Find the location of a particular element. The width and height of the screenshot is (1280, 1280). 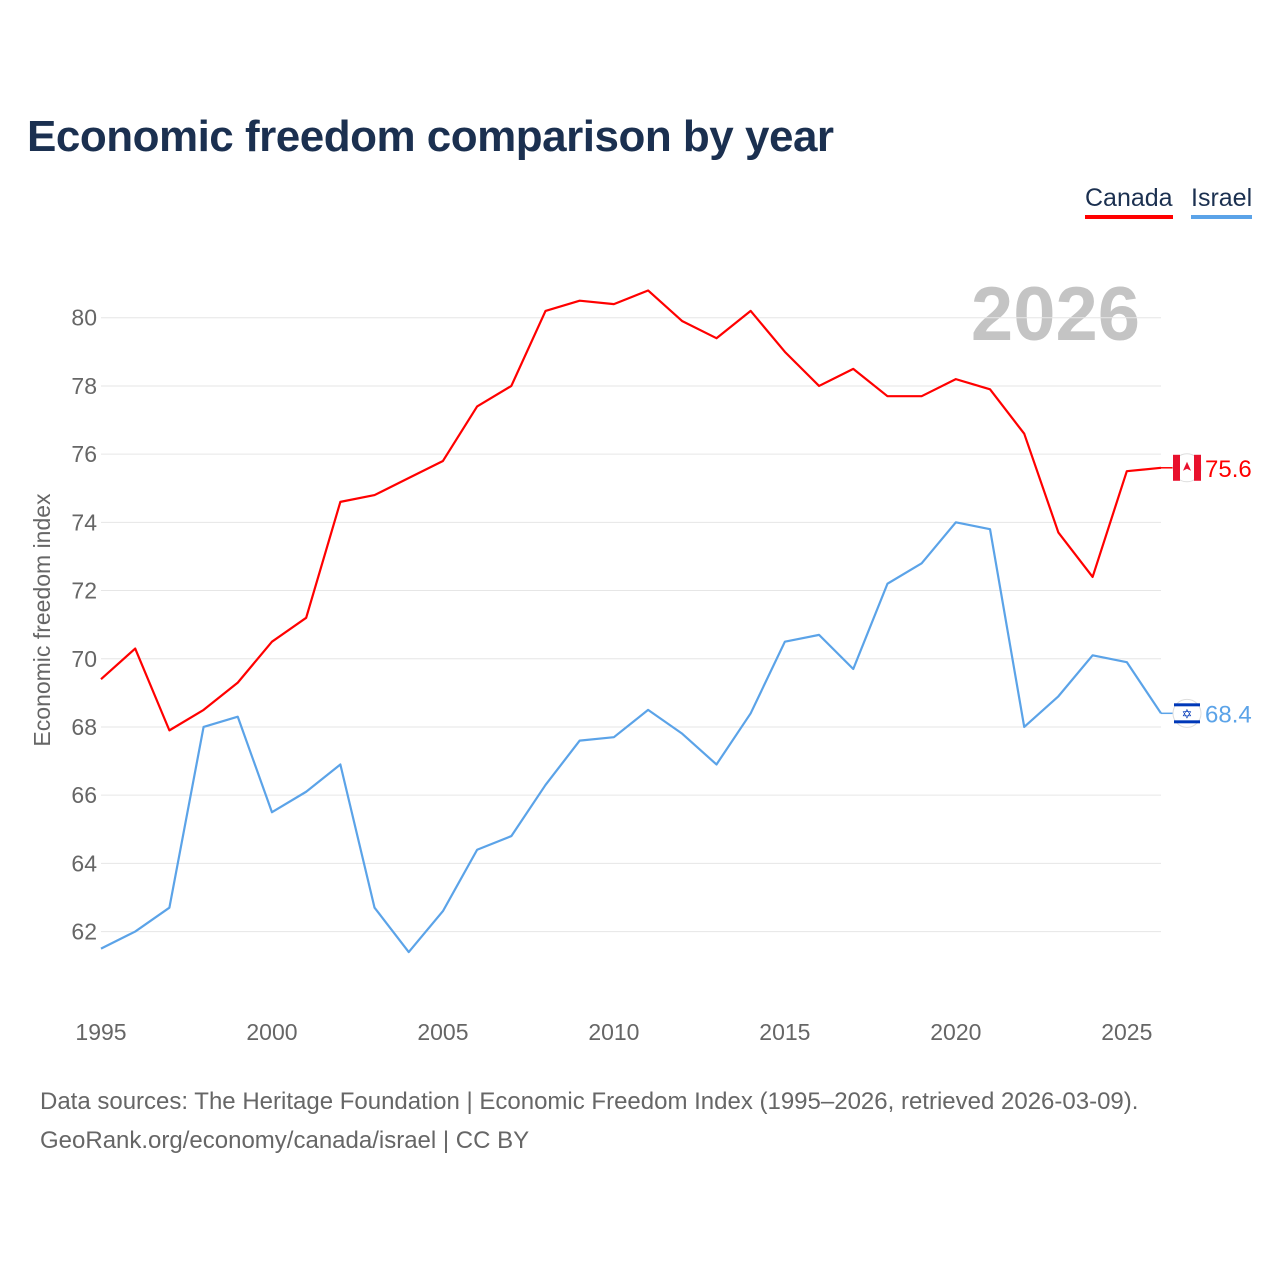

legend-israel: Israel is located at coordinates (1222, 201).